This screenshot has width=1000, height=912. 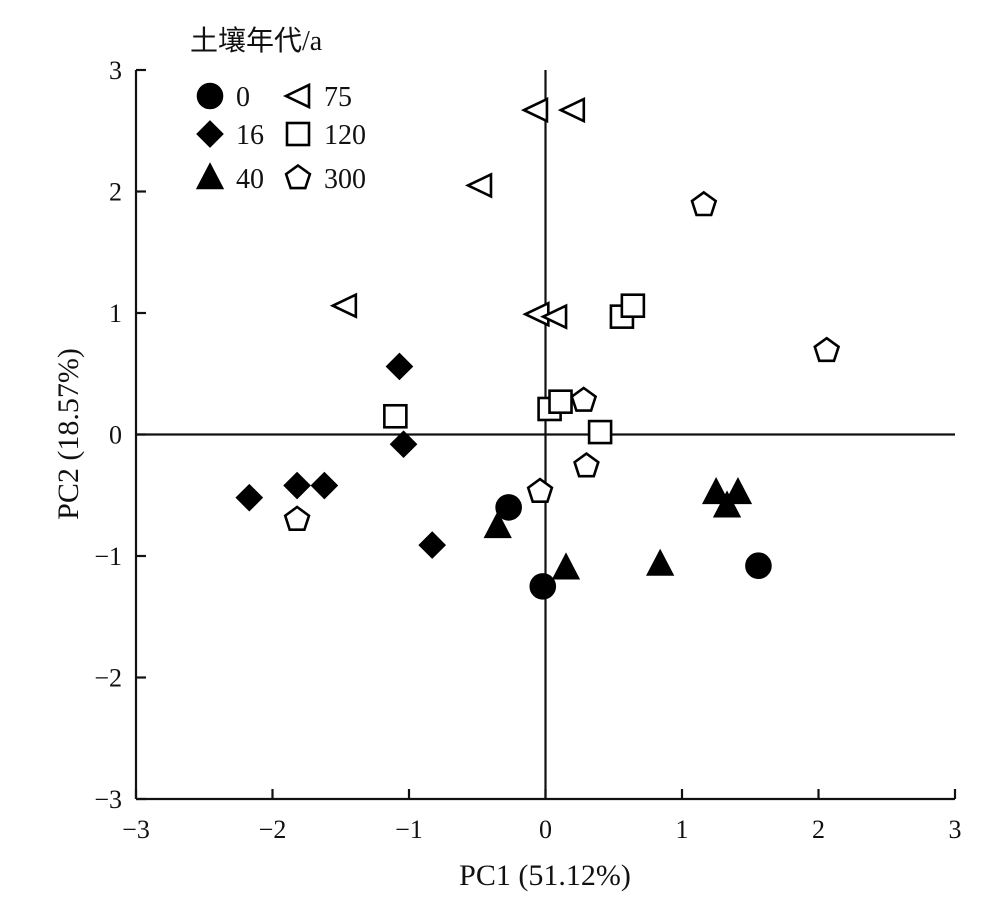 I want to click on legend-marker-square, so click(x=298, y=134).